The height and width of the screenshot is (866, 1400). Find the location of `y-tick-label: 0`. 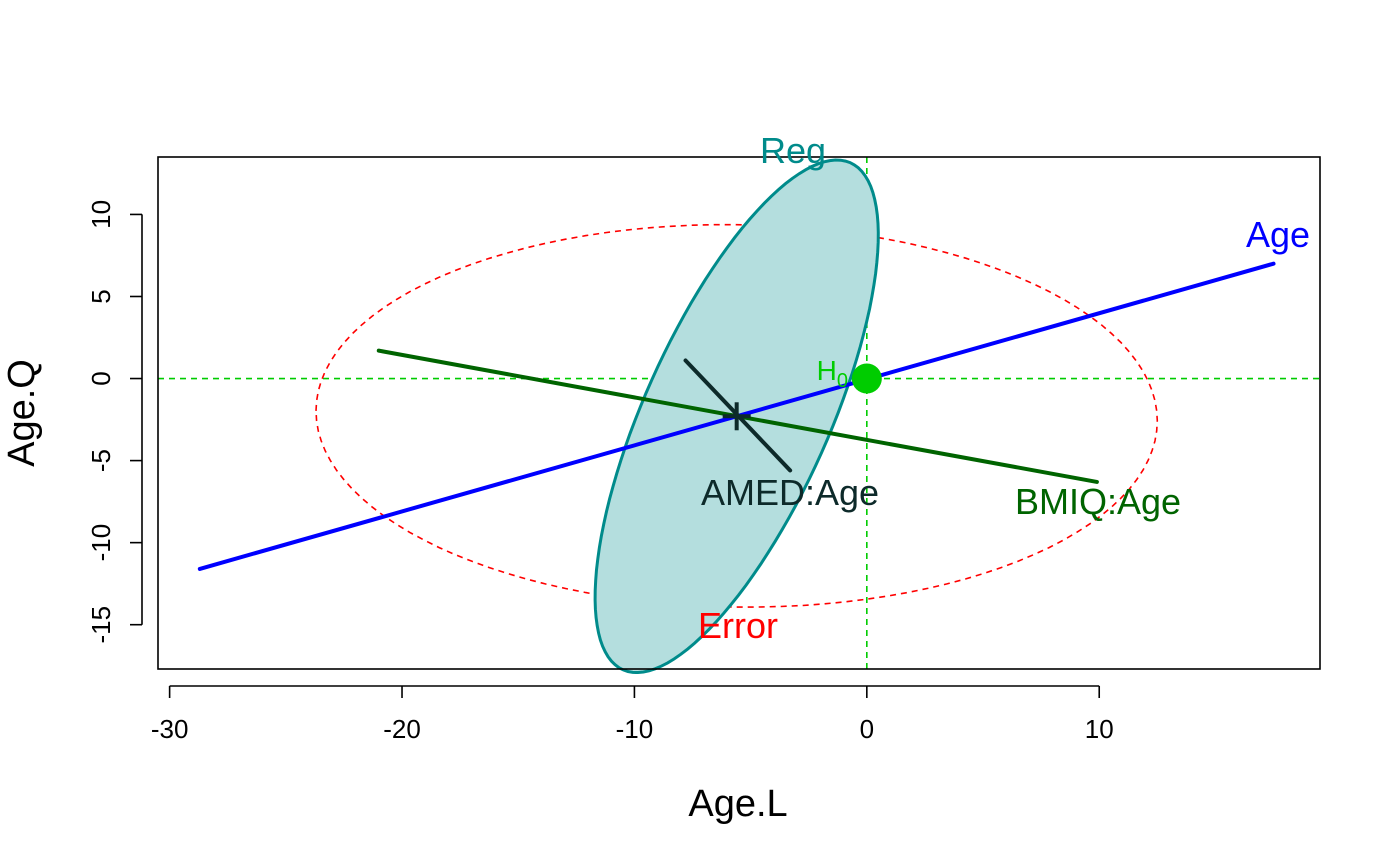

y-tick-label: 0 is located at coordinates (101, 378).